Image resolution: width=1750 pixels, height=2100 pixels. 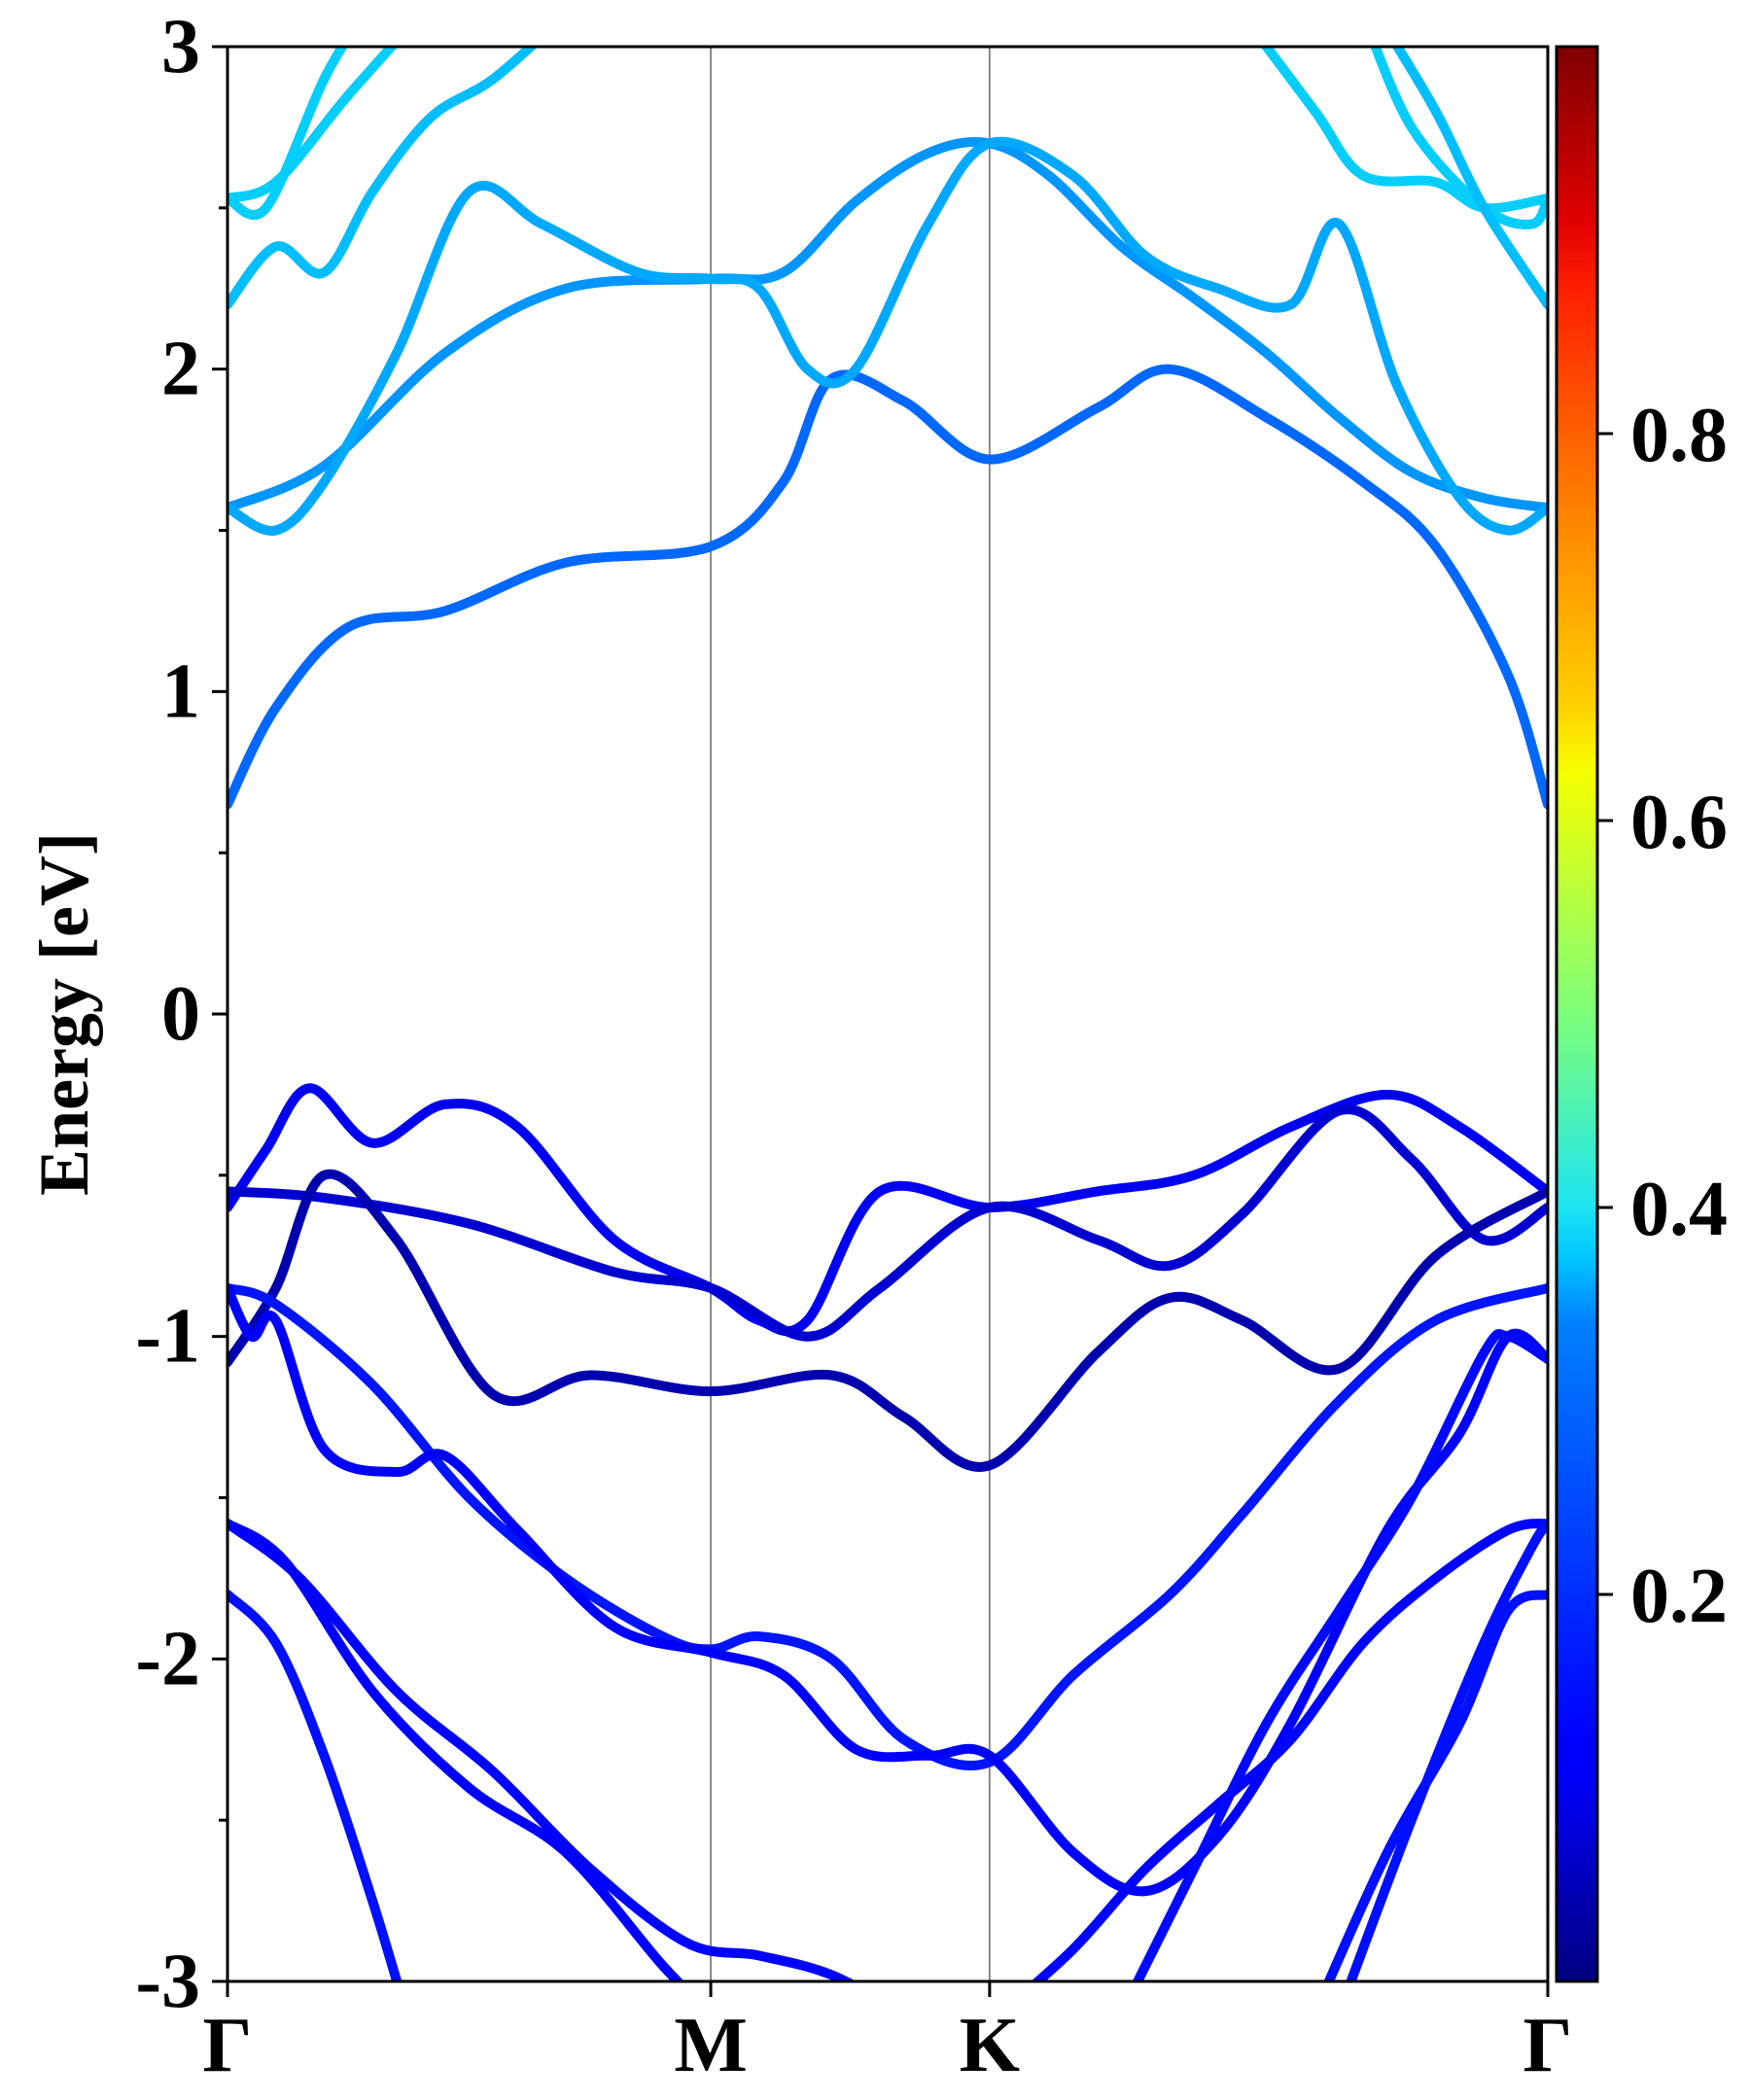 I want to click on y-tick-label: 2, so click(x=180, y=369).